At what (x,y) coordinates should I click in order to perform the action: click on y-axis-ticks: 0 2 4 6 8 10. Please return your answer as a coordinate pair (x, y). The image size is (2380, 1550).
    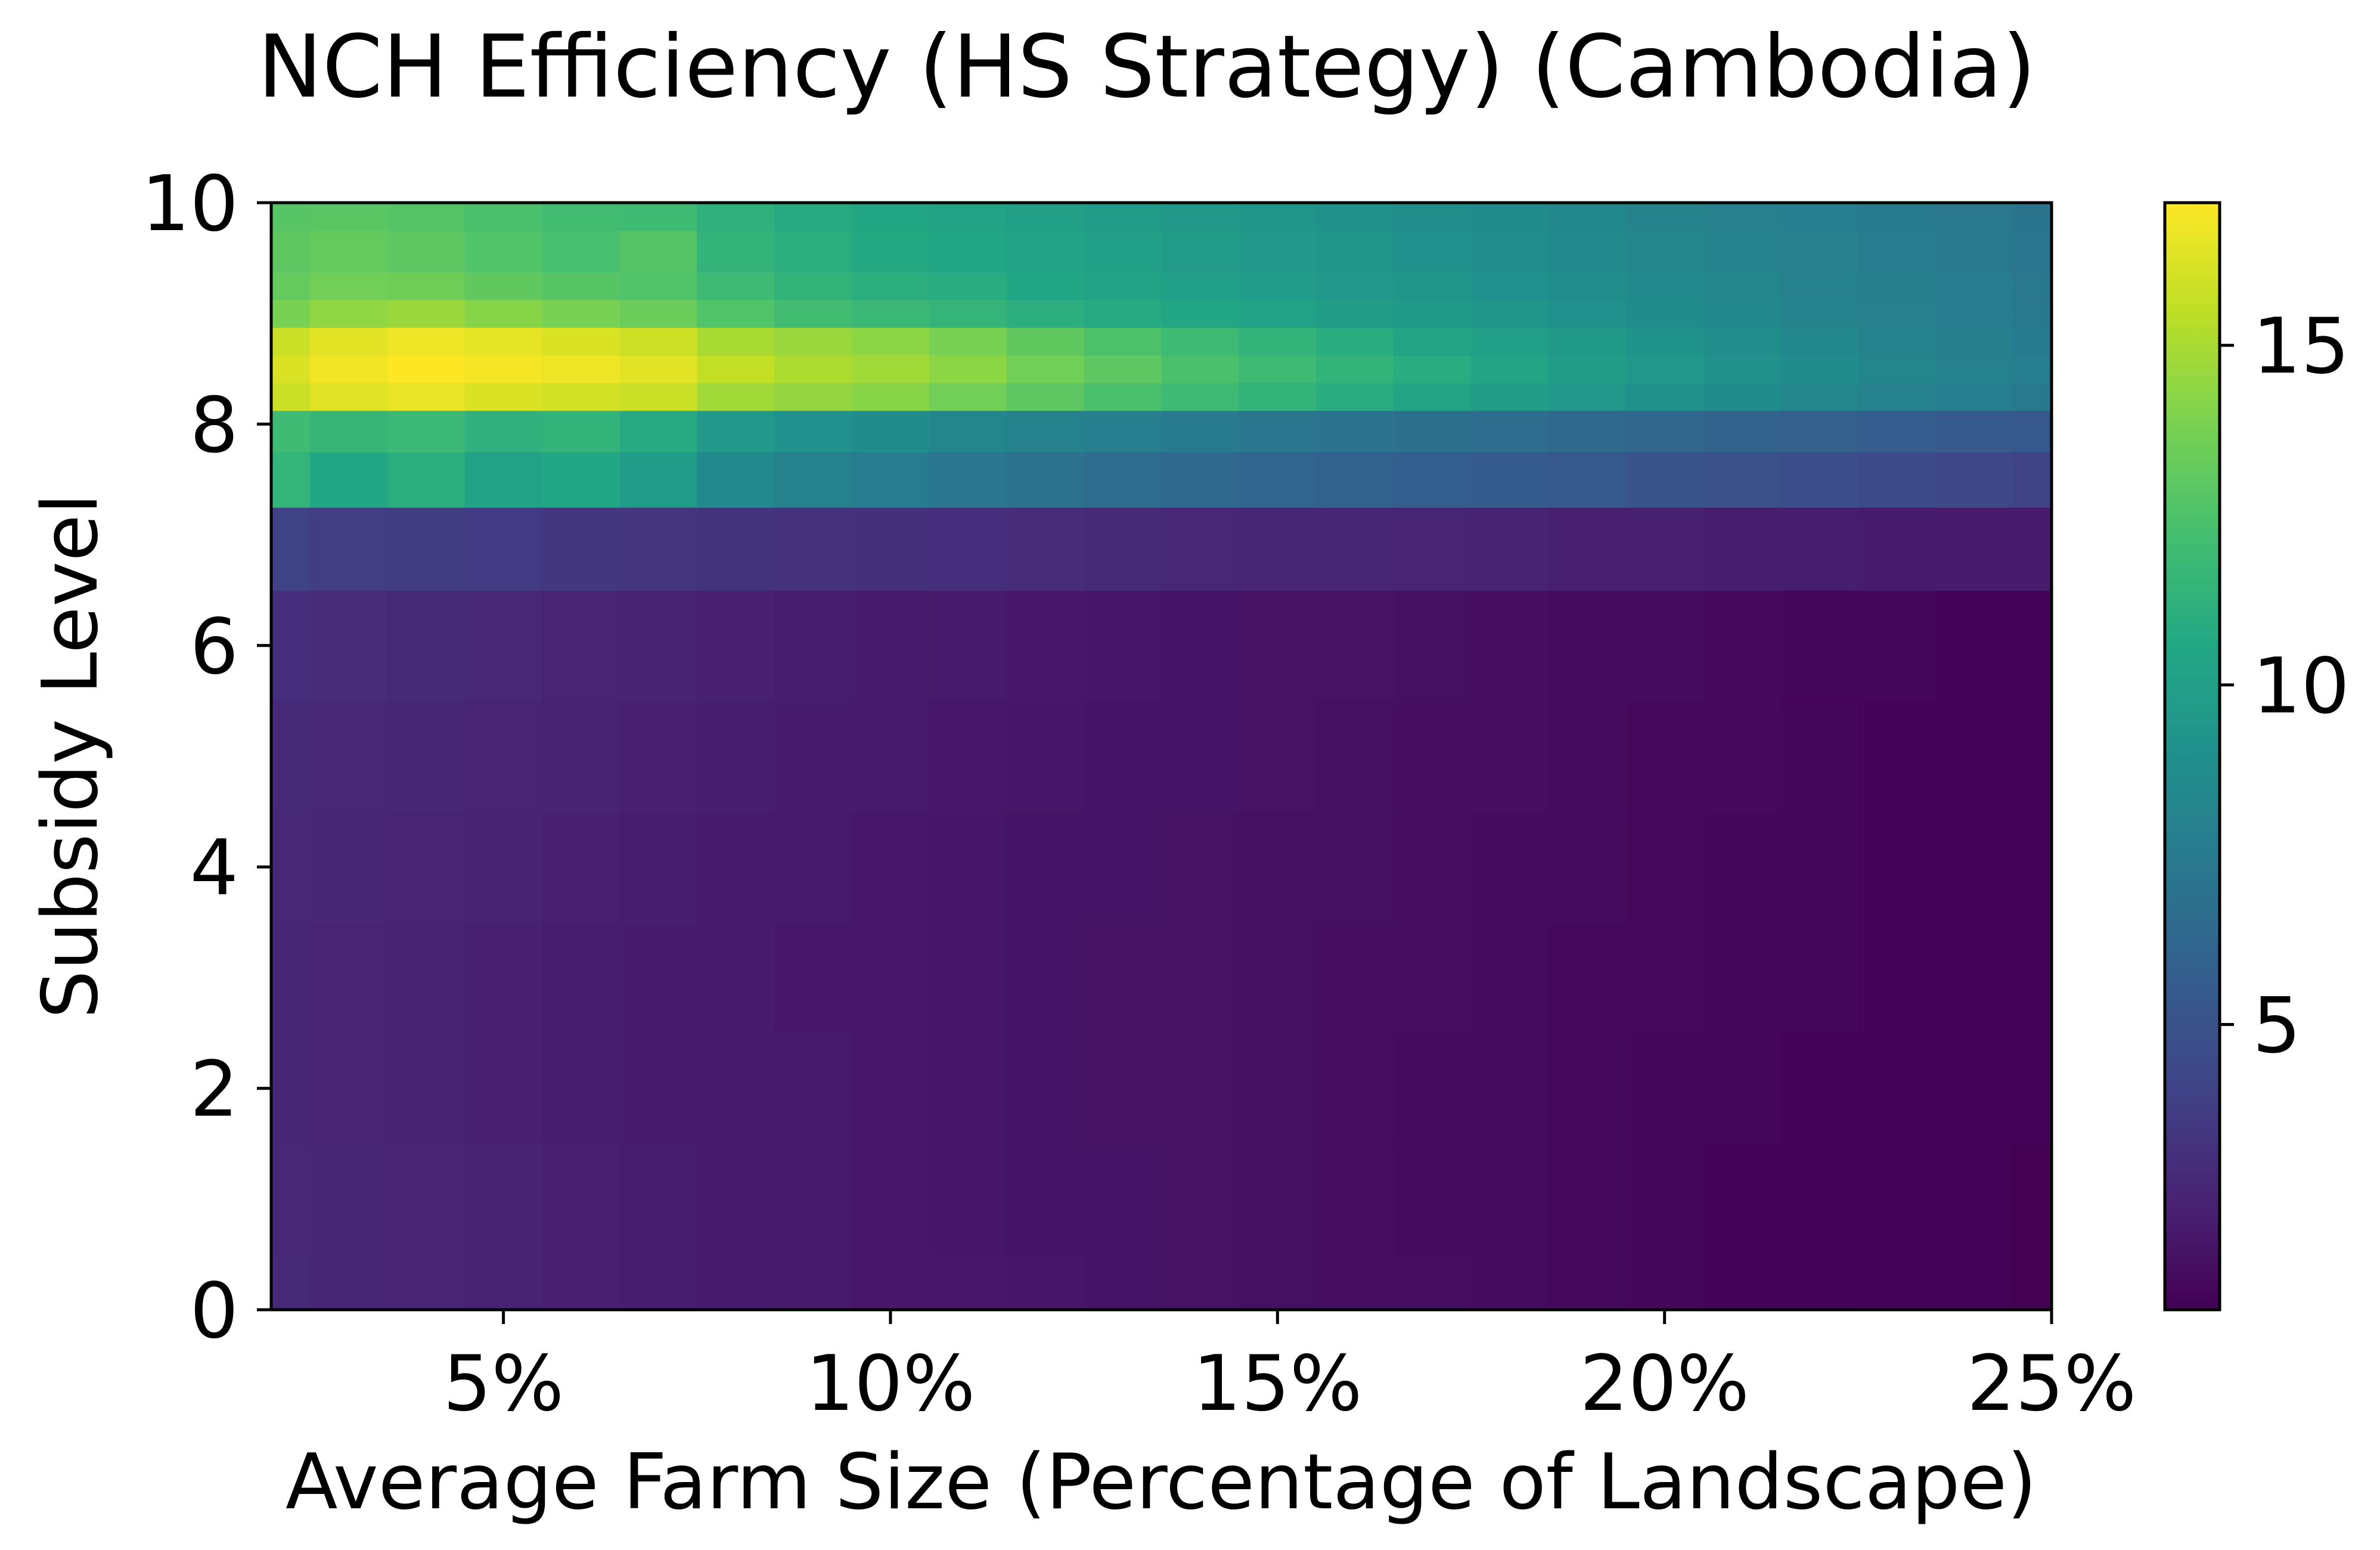
    Looking at the image, I should click on (206, 758).